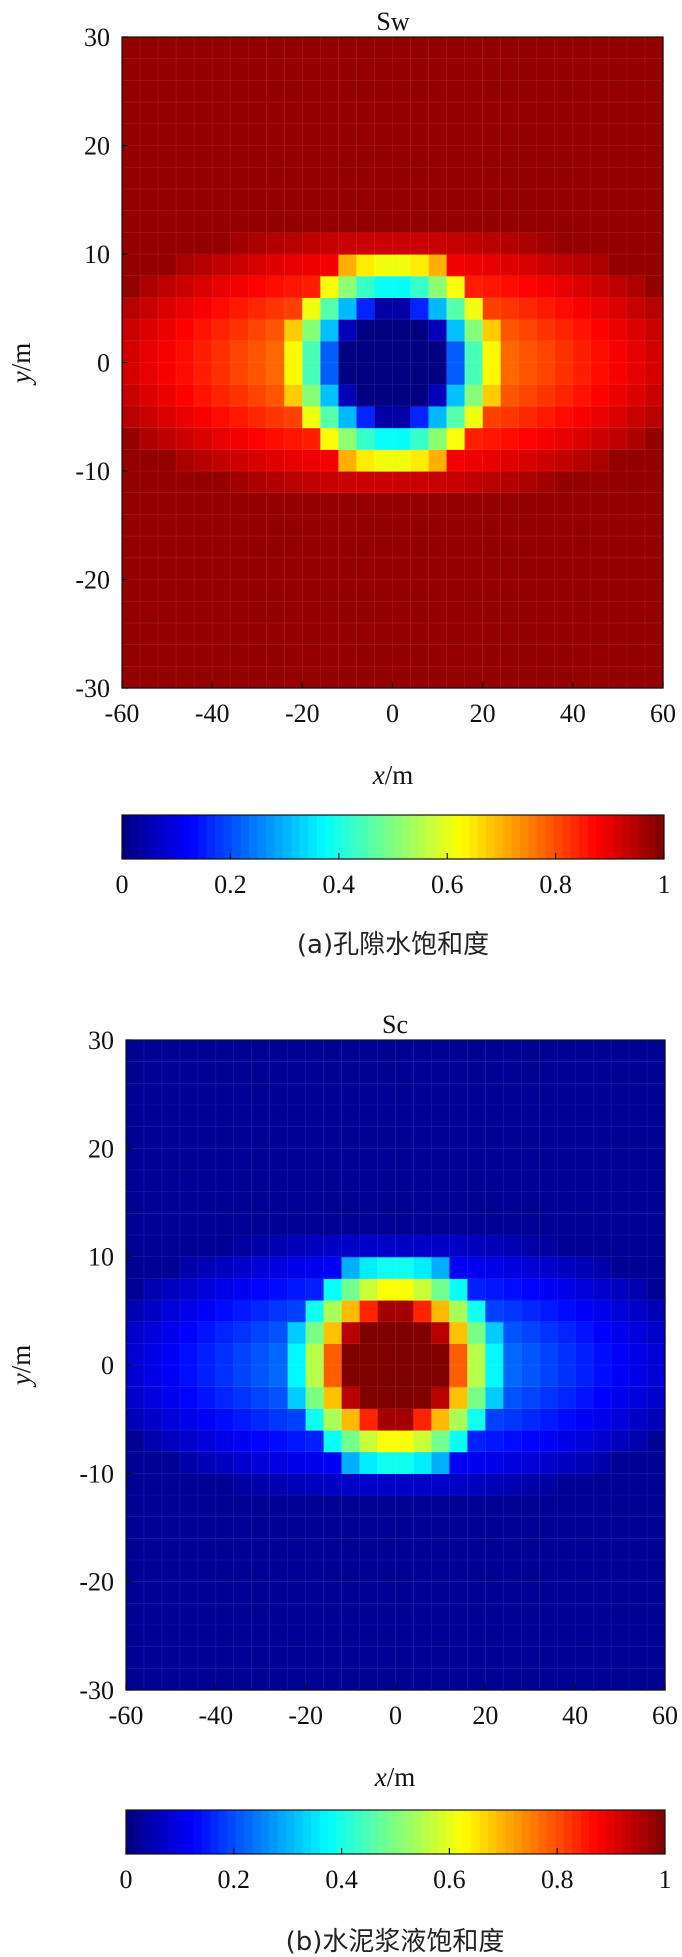 The height and width of the screenshot is (1957, 682). What do you see at coordinates (665, 1715) in the screenshot?
I see `x-tick-label: 60` at bounding box center [665, 1715].